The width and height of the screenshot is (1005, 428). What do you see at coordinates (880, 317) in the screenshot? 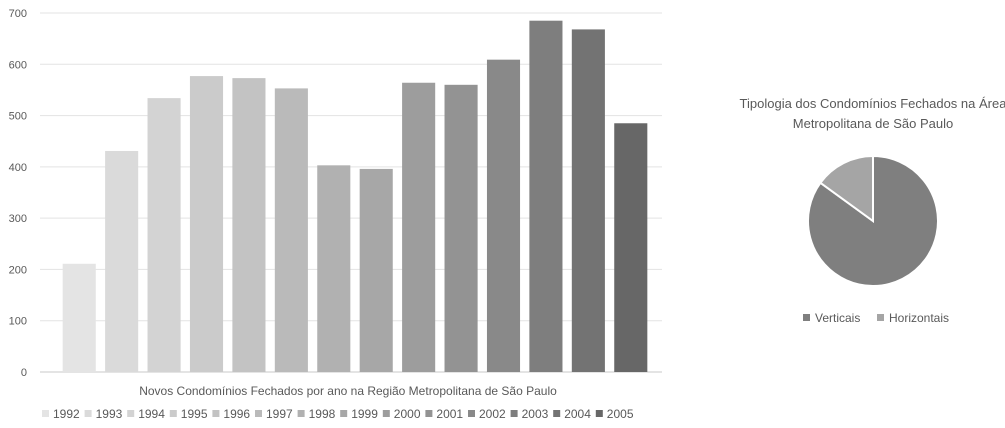
I see `pie-legend-swatch-horizontais` at bounding box center [880, 317].